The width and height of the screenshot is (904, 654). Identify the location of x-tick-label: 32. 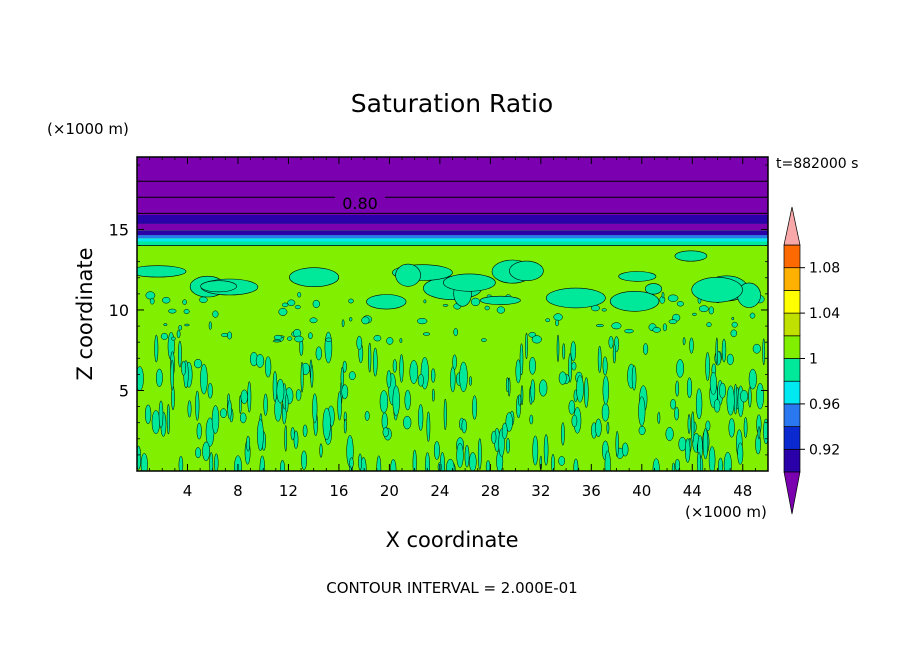
(540, 491).